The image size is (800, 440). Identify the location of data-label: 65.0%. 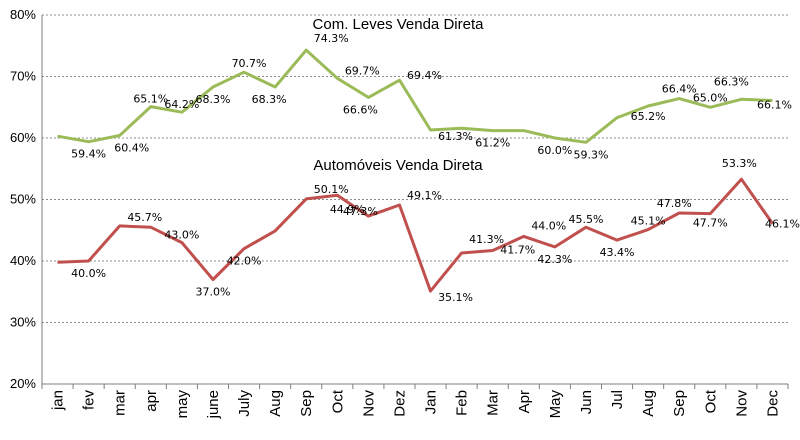
(710, 97).